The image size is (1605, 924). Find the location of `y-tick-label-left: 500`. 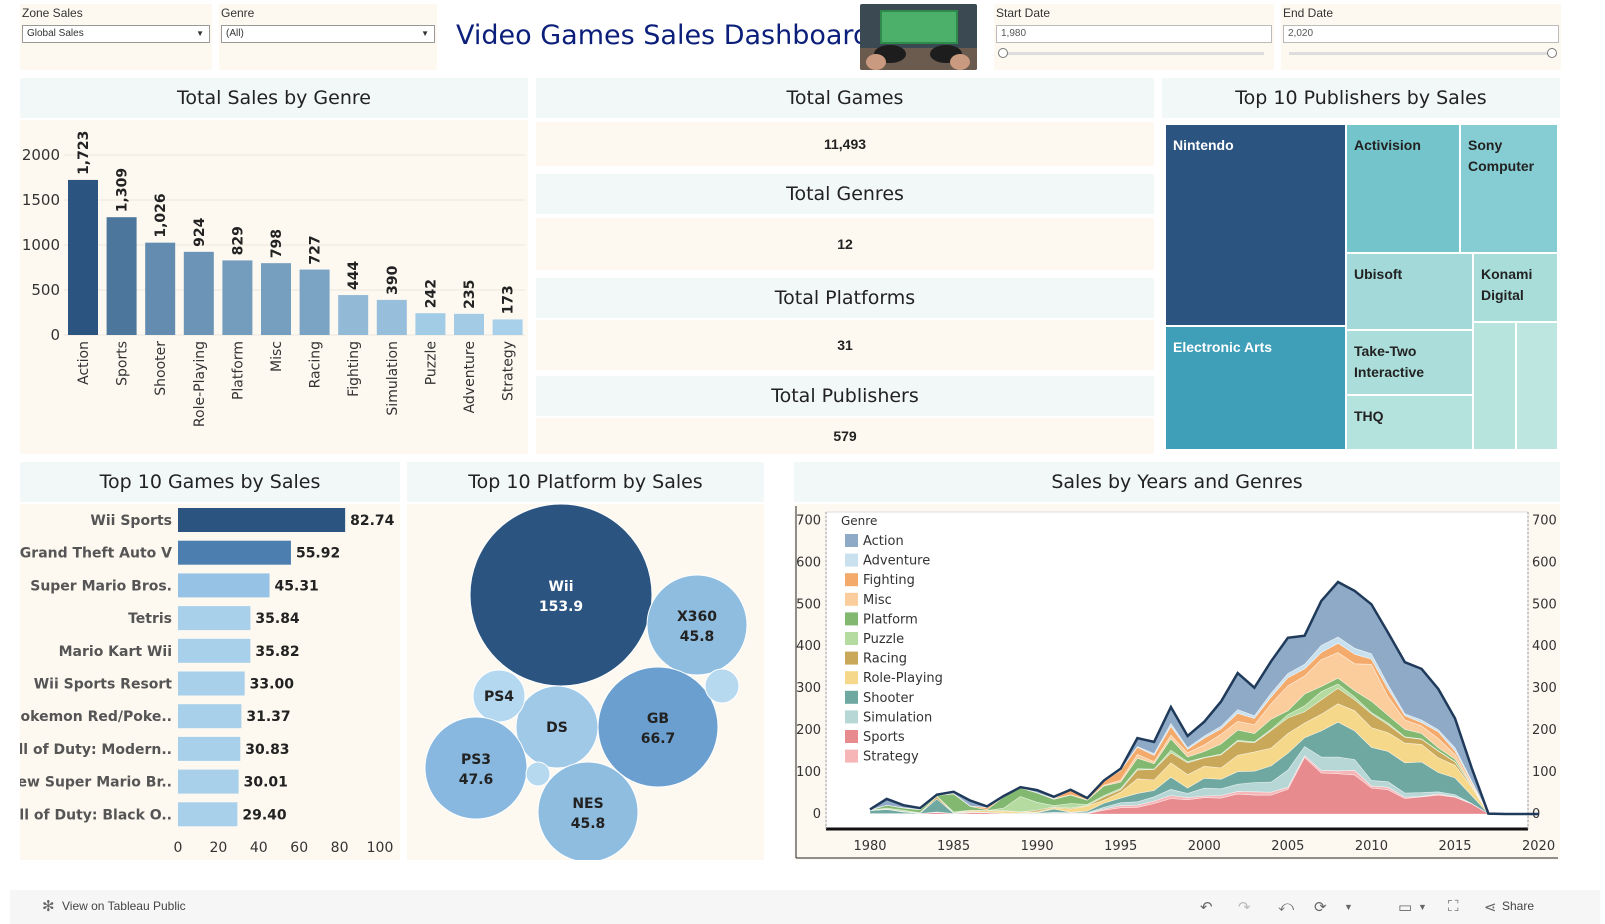

y-tick-label-left: 500 is located at coordinates (808, 604).